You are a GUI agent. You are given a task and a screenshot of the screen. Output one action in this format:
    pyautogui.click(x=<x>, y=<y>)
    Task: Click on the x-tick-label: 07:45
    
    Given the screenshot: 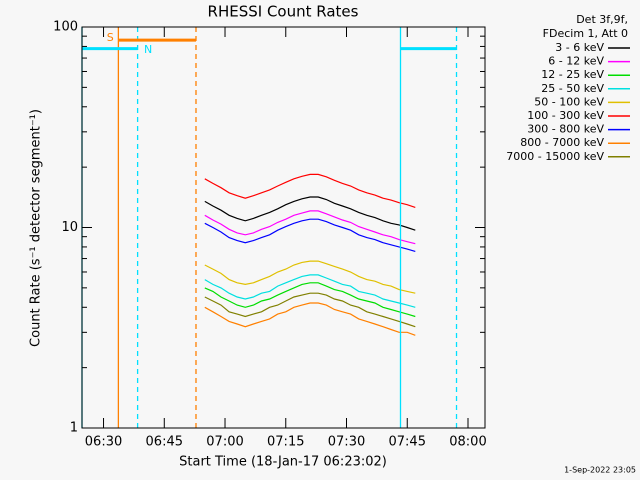 What is the action you would take?
    pyautogui.click(x=407, y=442)
    